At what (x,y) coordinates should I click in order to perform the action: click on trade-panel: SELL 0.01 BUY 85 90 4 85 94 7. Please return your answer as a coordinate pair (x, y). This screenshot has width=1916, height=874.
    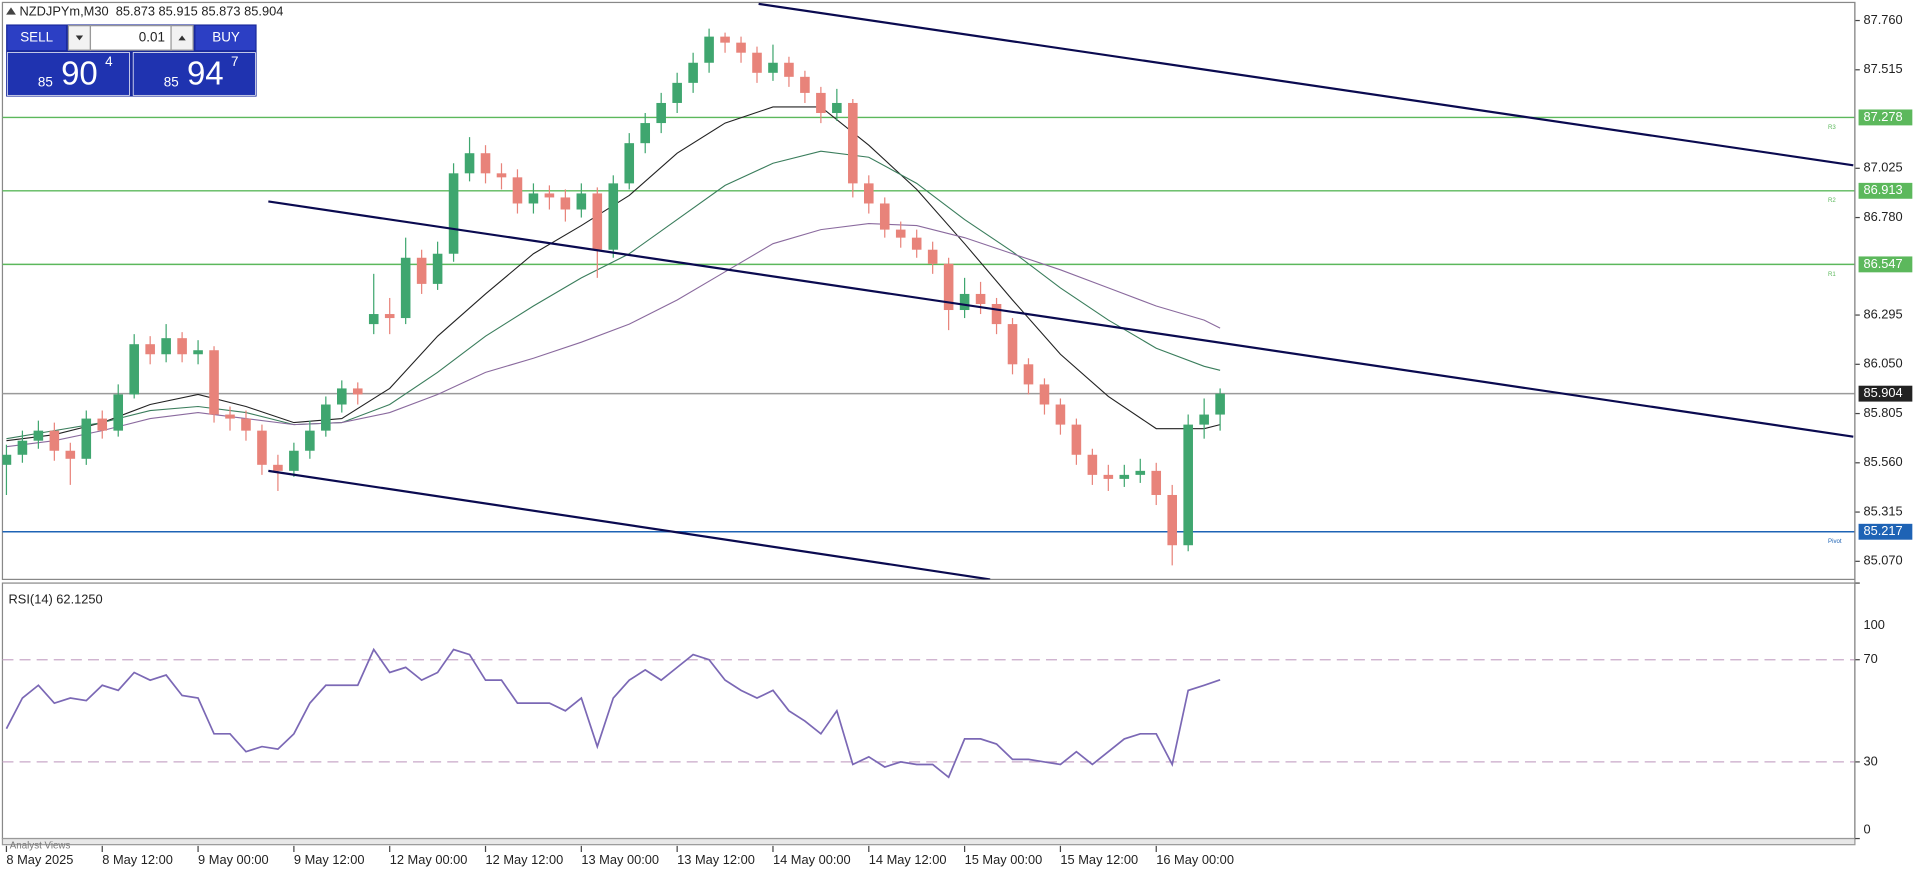
    Looking at the image, I should click on (131, 60).